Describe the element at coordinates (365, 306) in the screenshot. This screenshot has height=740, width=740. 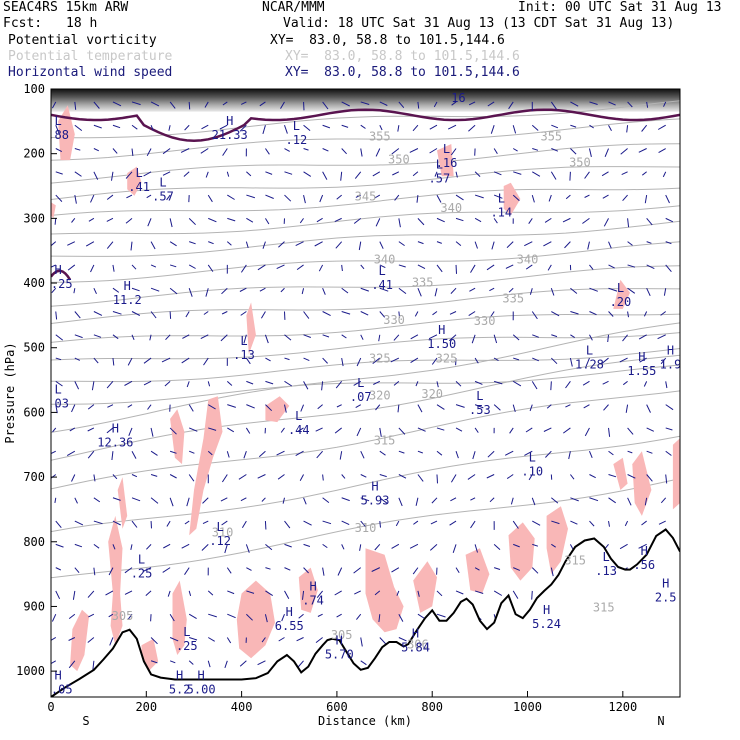
I see `theta-contour` at that location.